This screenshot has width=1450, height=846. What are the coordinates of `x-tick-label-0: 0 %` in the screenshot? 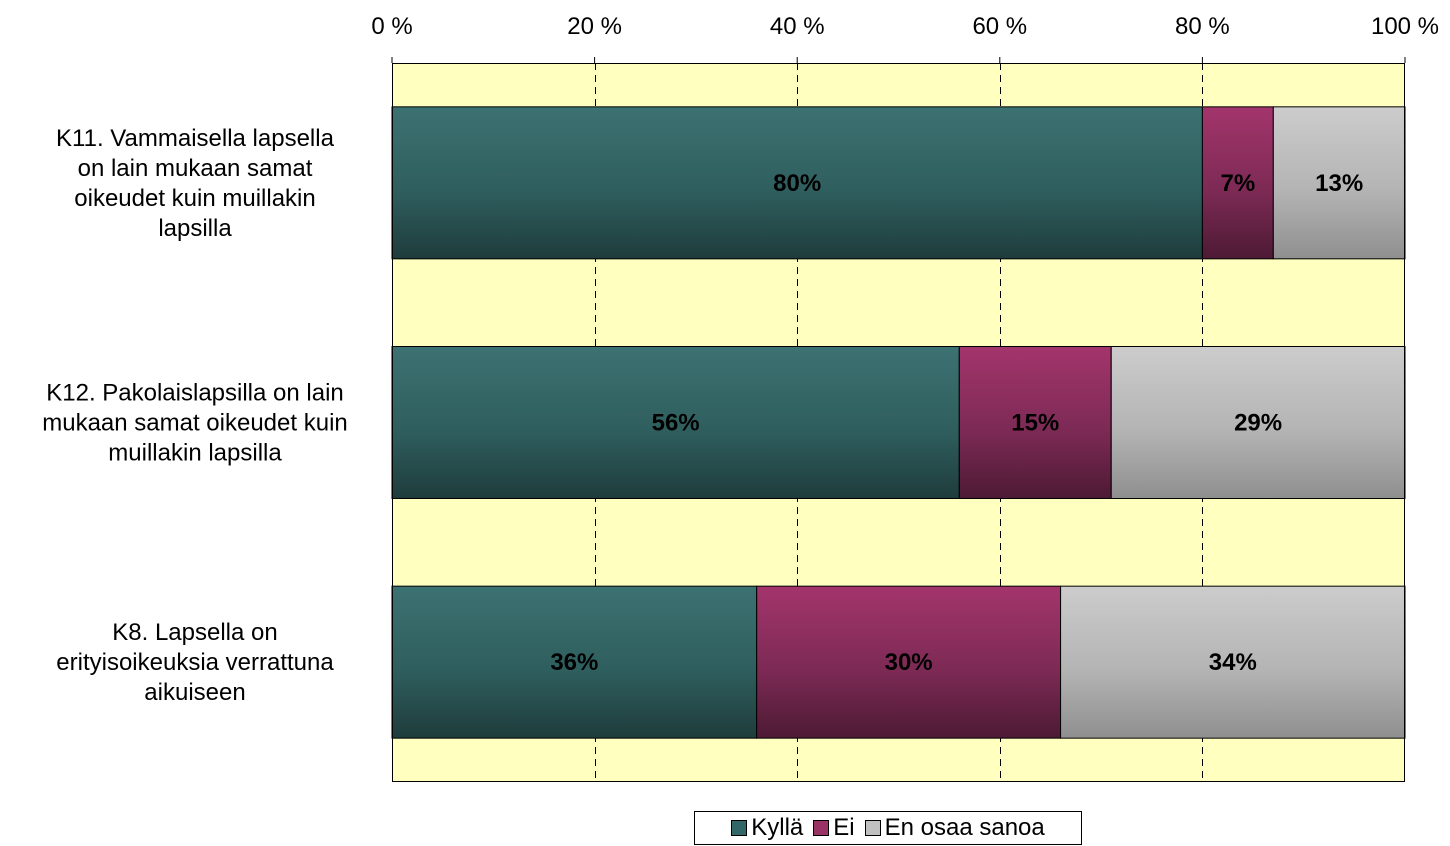 It's located at (391, 26).